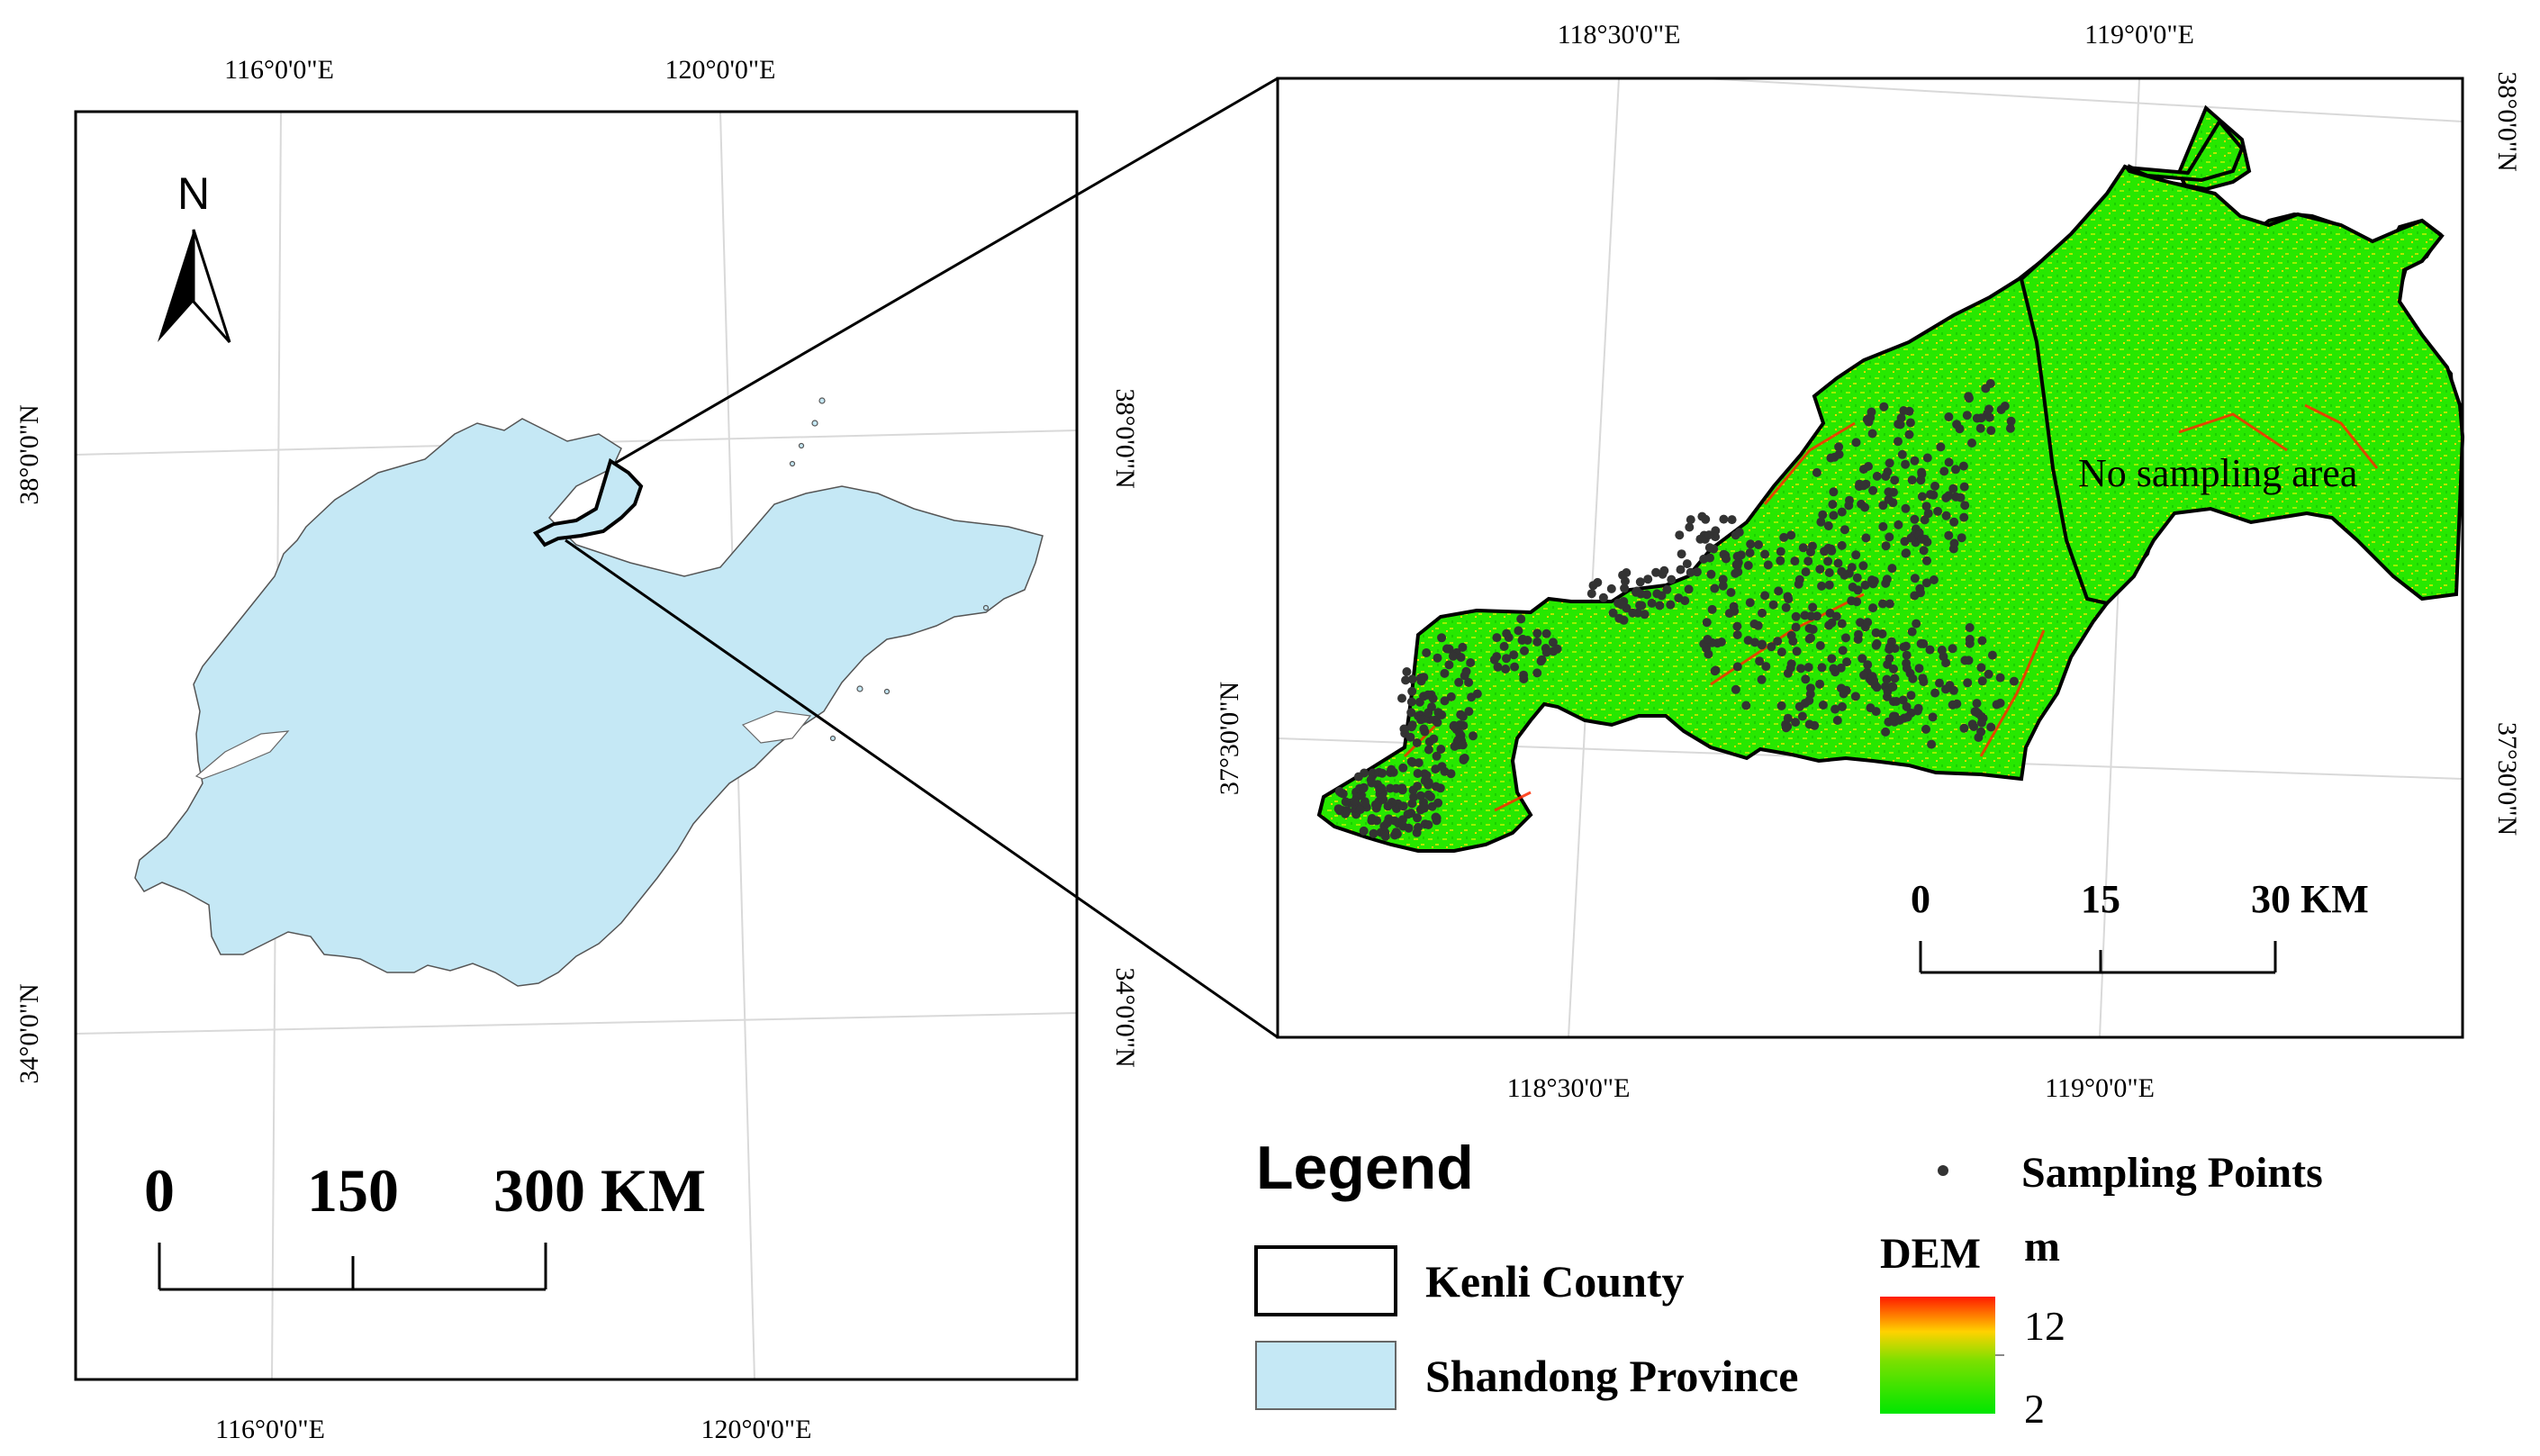  What do you see at coordinates (1325, 1280) in the screenshot?
I see `legend-swatch-kenli` at bounding box center [1325, 1280].